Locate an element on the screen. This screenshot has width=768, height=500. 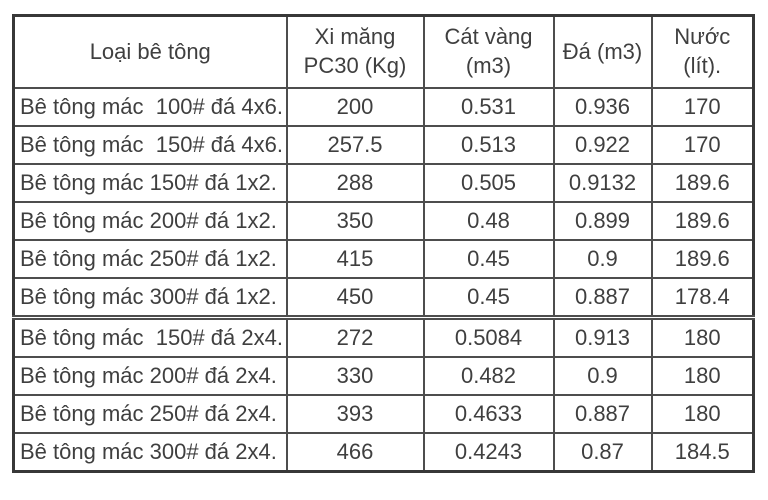
cement-value: 393 is located at coordinates (355, 414).